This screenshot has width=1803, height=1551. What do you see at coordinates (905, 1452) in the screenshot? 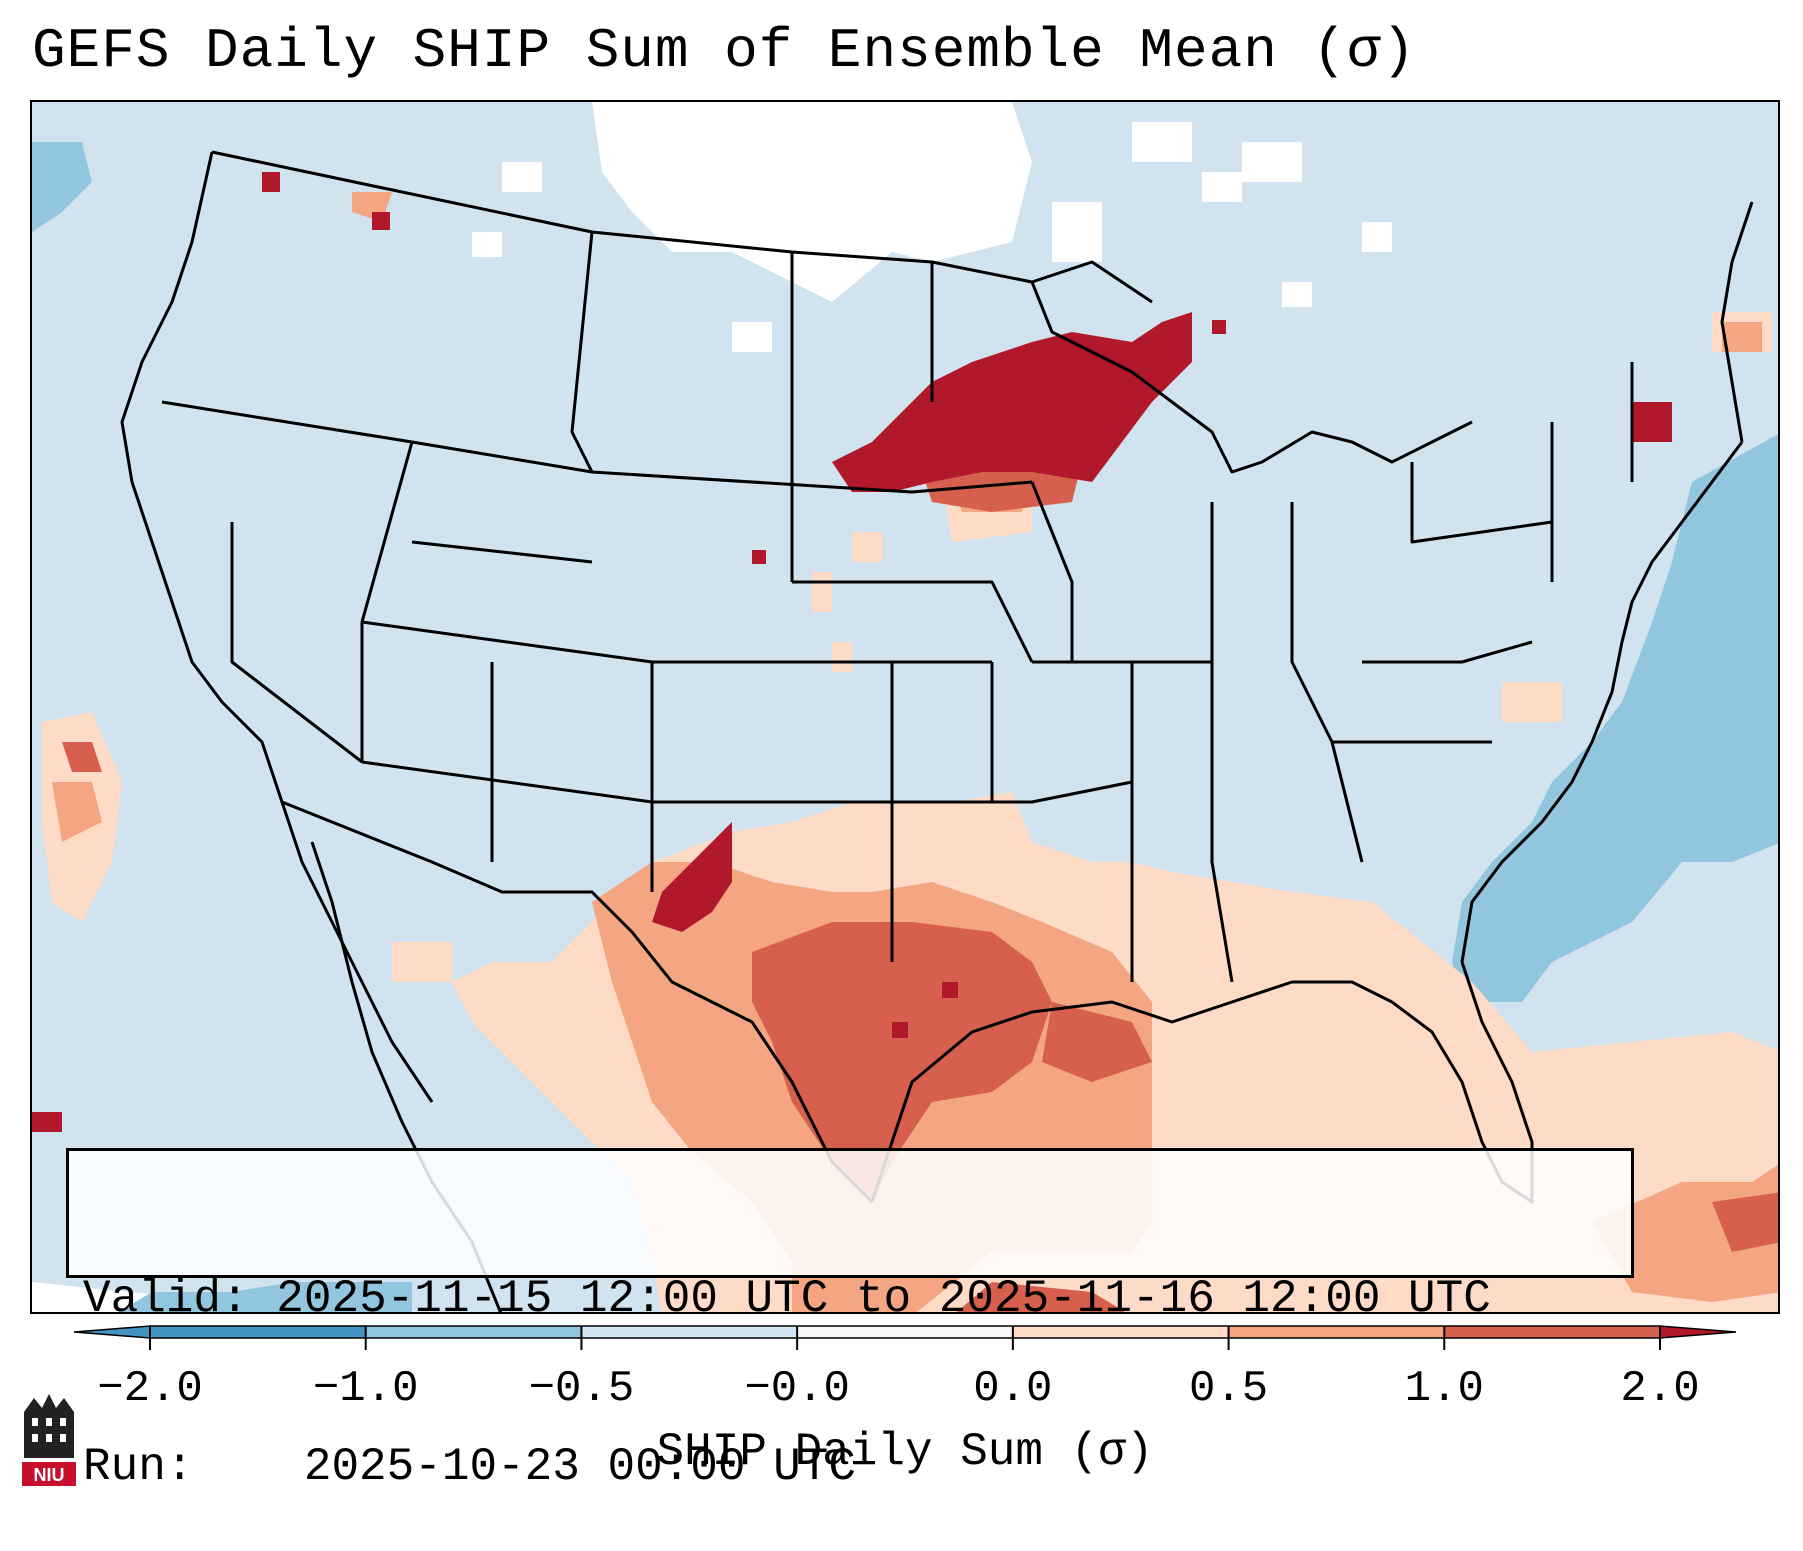
I see `colorbar-axis-label: SHIP Daily Sum (σ)` at bounding box center [905, 1452].